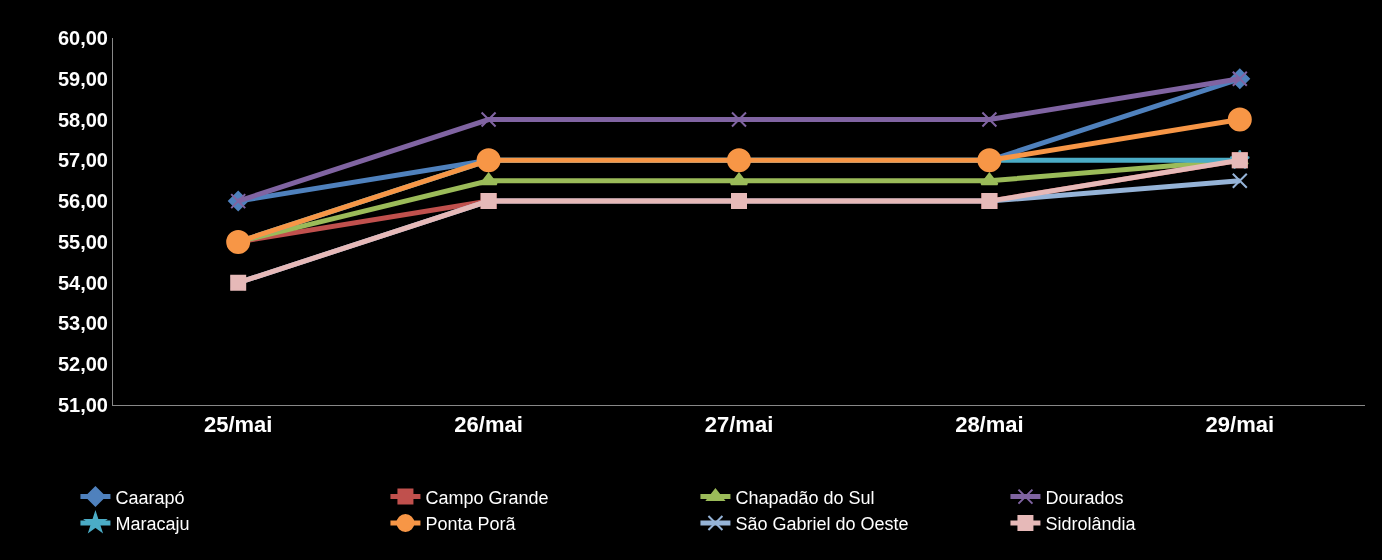  What do you see at coordinates (822, 524) in the screenshot?
I see `legend-label: São Gabriel do Oeste` at bounding box center [822, 524].